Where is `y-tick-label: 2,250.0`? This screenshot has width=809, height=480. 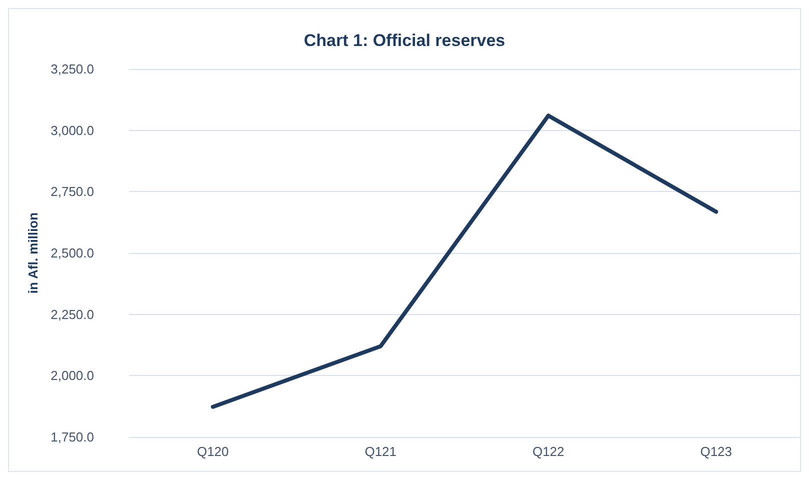
y-tick-label: 2,250.0 is located at coordinates (72, 314).